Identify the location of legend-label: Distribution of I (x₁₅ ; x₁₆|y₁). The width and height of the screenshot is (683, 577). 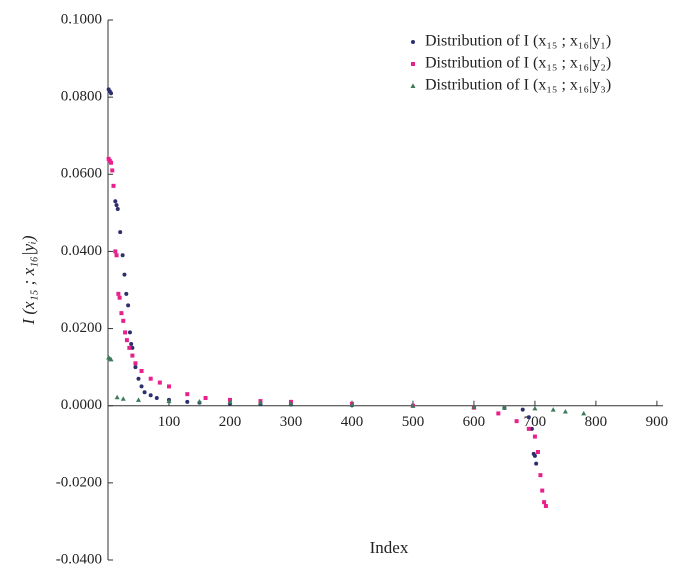
(518, 41).